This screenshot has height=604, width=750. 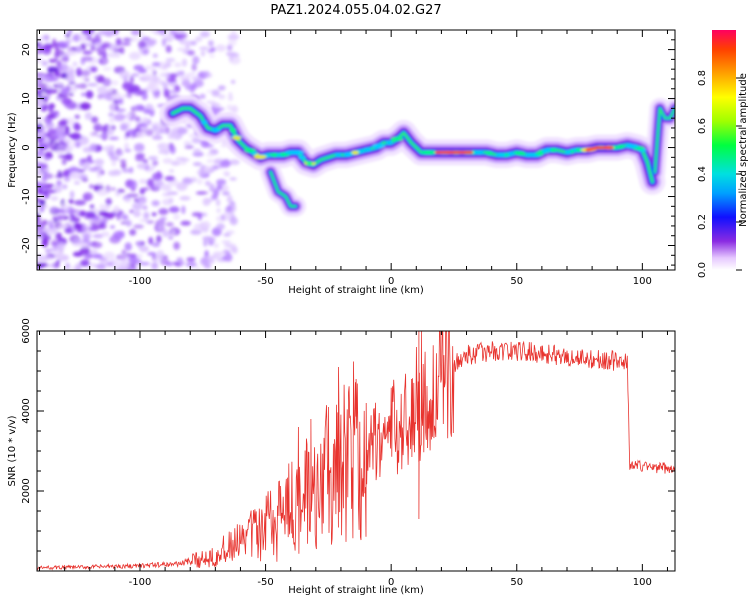 I want to click on snr-ytick-label: 2000, so click(x=26, y=490).